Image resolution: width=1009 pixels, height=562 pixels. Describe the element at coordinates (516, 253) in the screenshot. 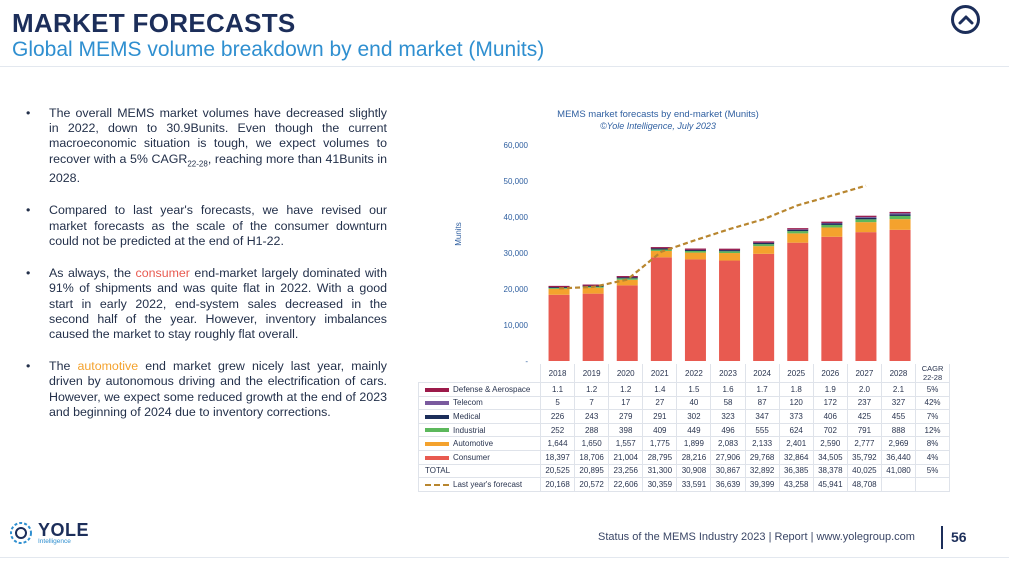

I see `y-tick-label: 30,000` at that location.